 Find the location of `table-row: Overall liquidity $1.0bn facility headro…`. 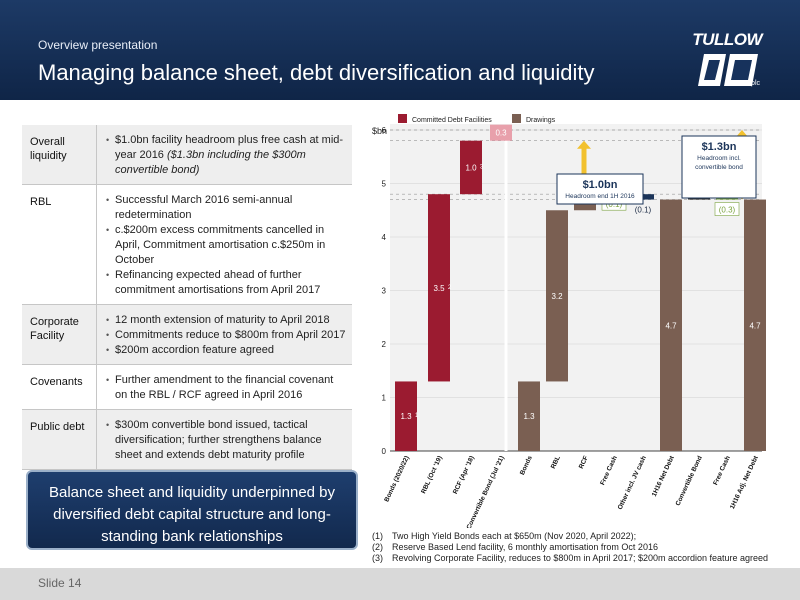

table-row: Overall liquidity $1.0bn facility headro… is located at coordinates (187, 155).